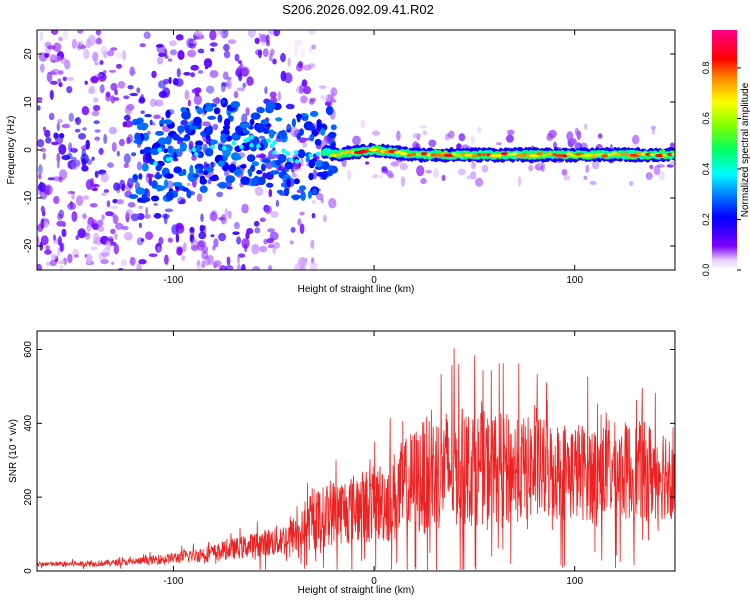 The image size is (750, 600). I want to click on spectrogram-y-tick-label: 10, so click(28, 102).